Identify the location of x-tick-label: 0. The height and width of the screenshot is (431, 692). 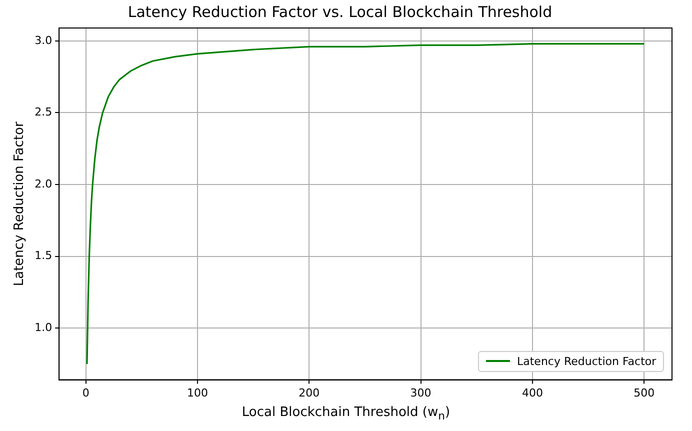
(86, 393).